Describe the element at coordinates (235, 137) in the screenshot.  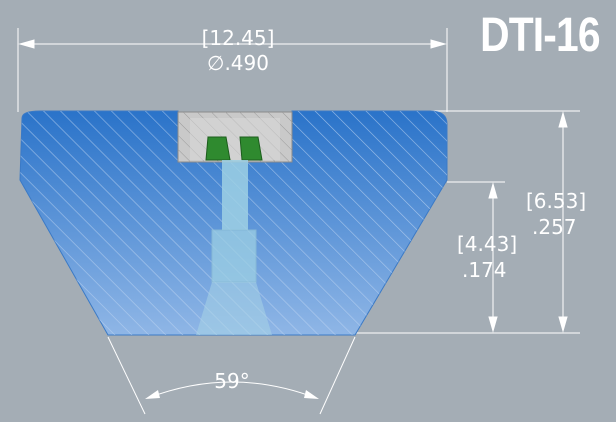
I see `top-insert` at that location.